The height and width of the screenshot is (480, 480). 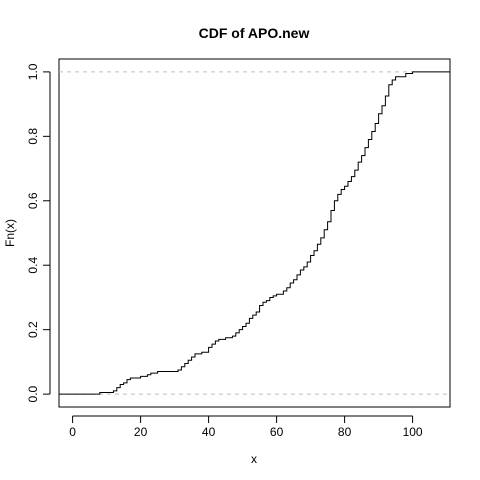 What do you see at coordinates (38, 232) in the screenshot?
I see `y-axis: 0.0 0.2 0.4 0.6 0.8 1.0` at bounding box center [38, 232].